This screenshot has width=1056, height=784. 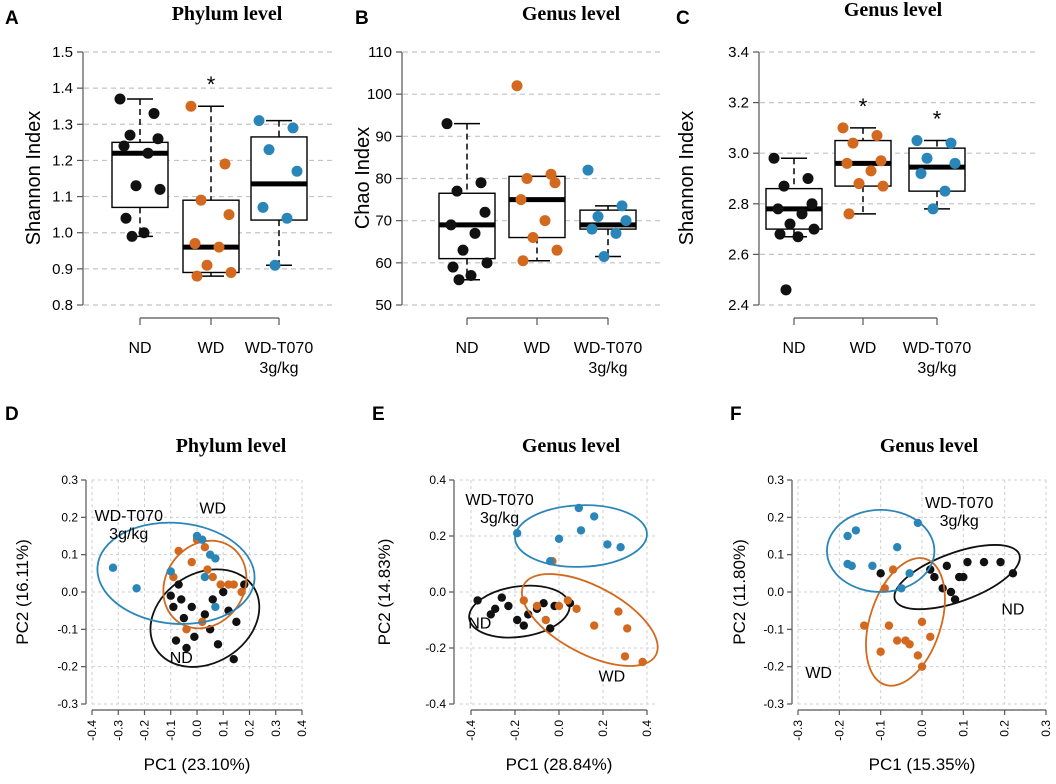 What do you see at coordinates (738, 153) in the screenshot?
I see `y-tick-label: 3.0` at bounding box center [738, 153].